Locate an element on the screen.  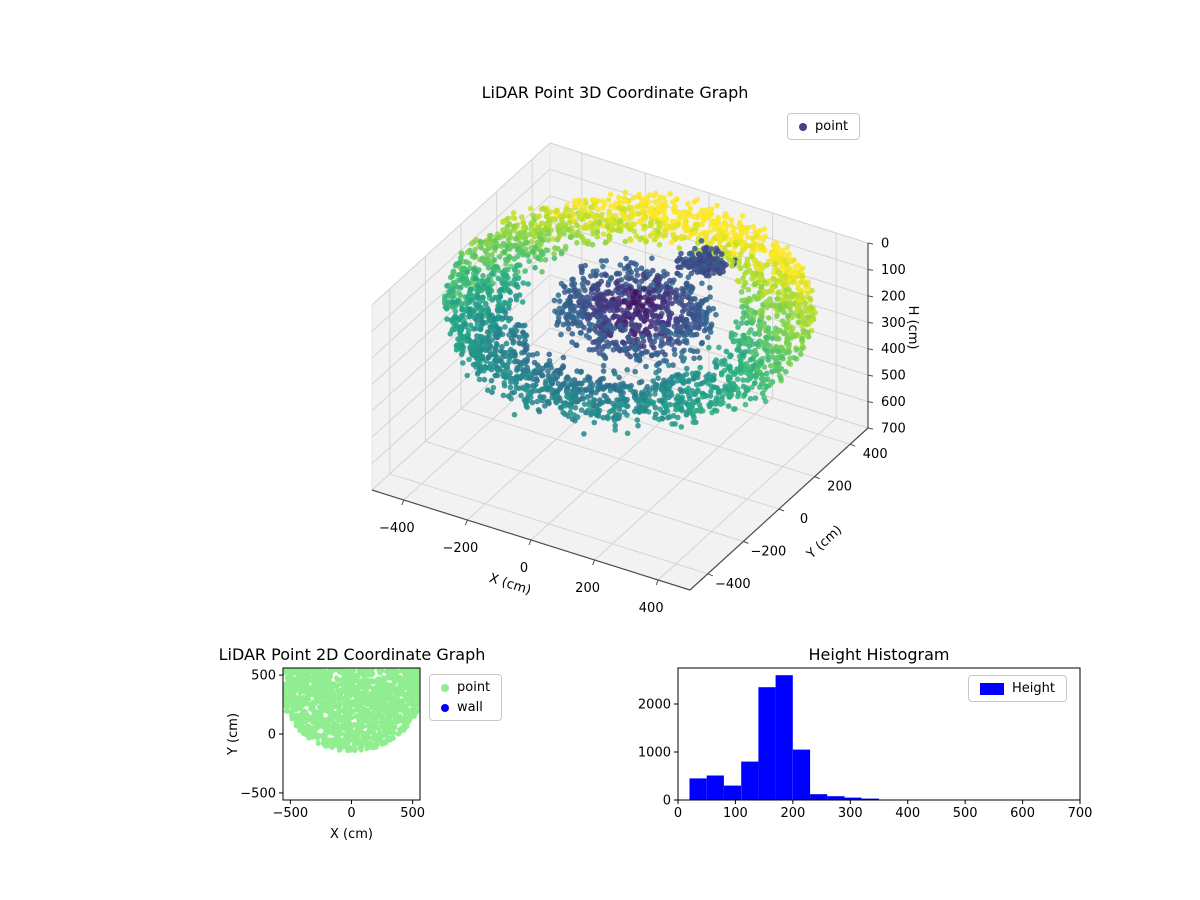
z-tick-label: 400 is located at coordinates (893, 349).